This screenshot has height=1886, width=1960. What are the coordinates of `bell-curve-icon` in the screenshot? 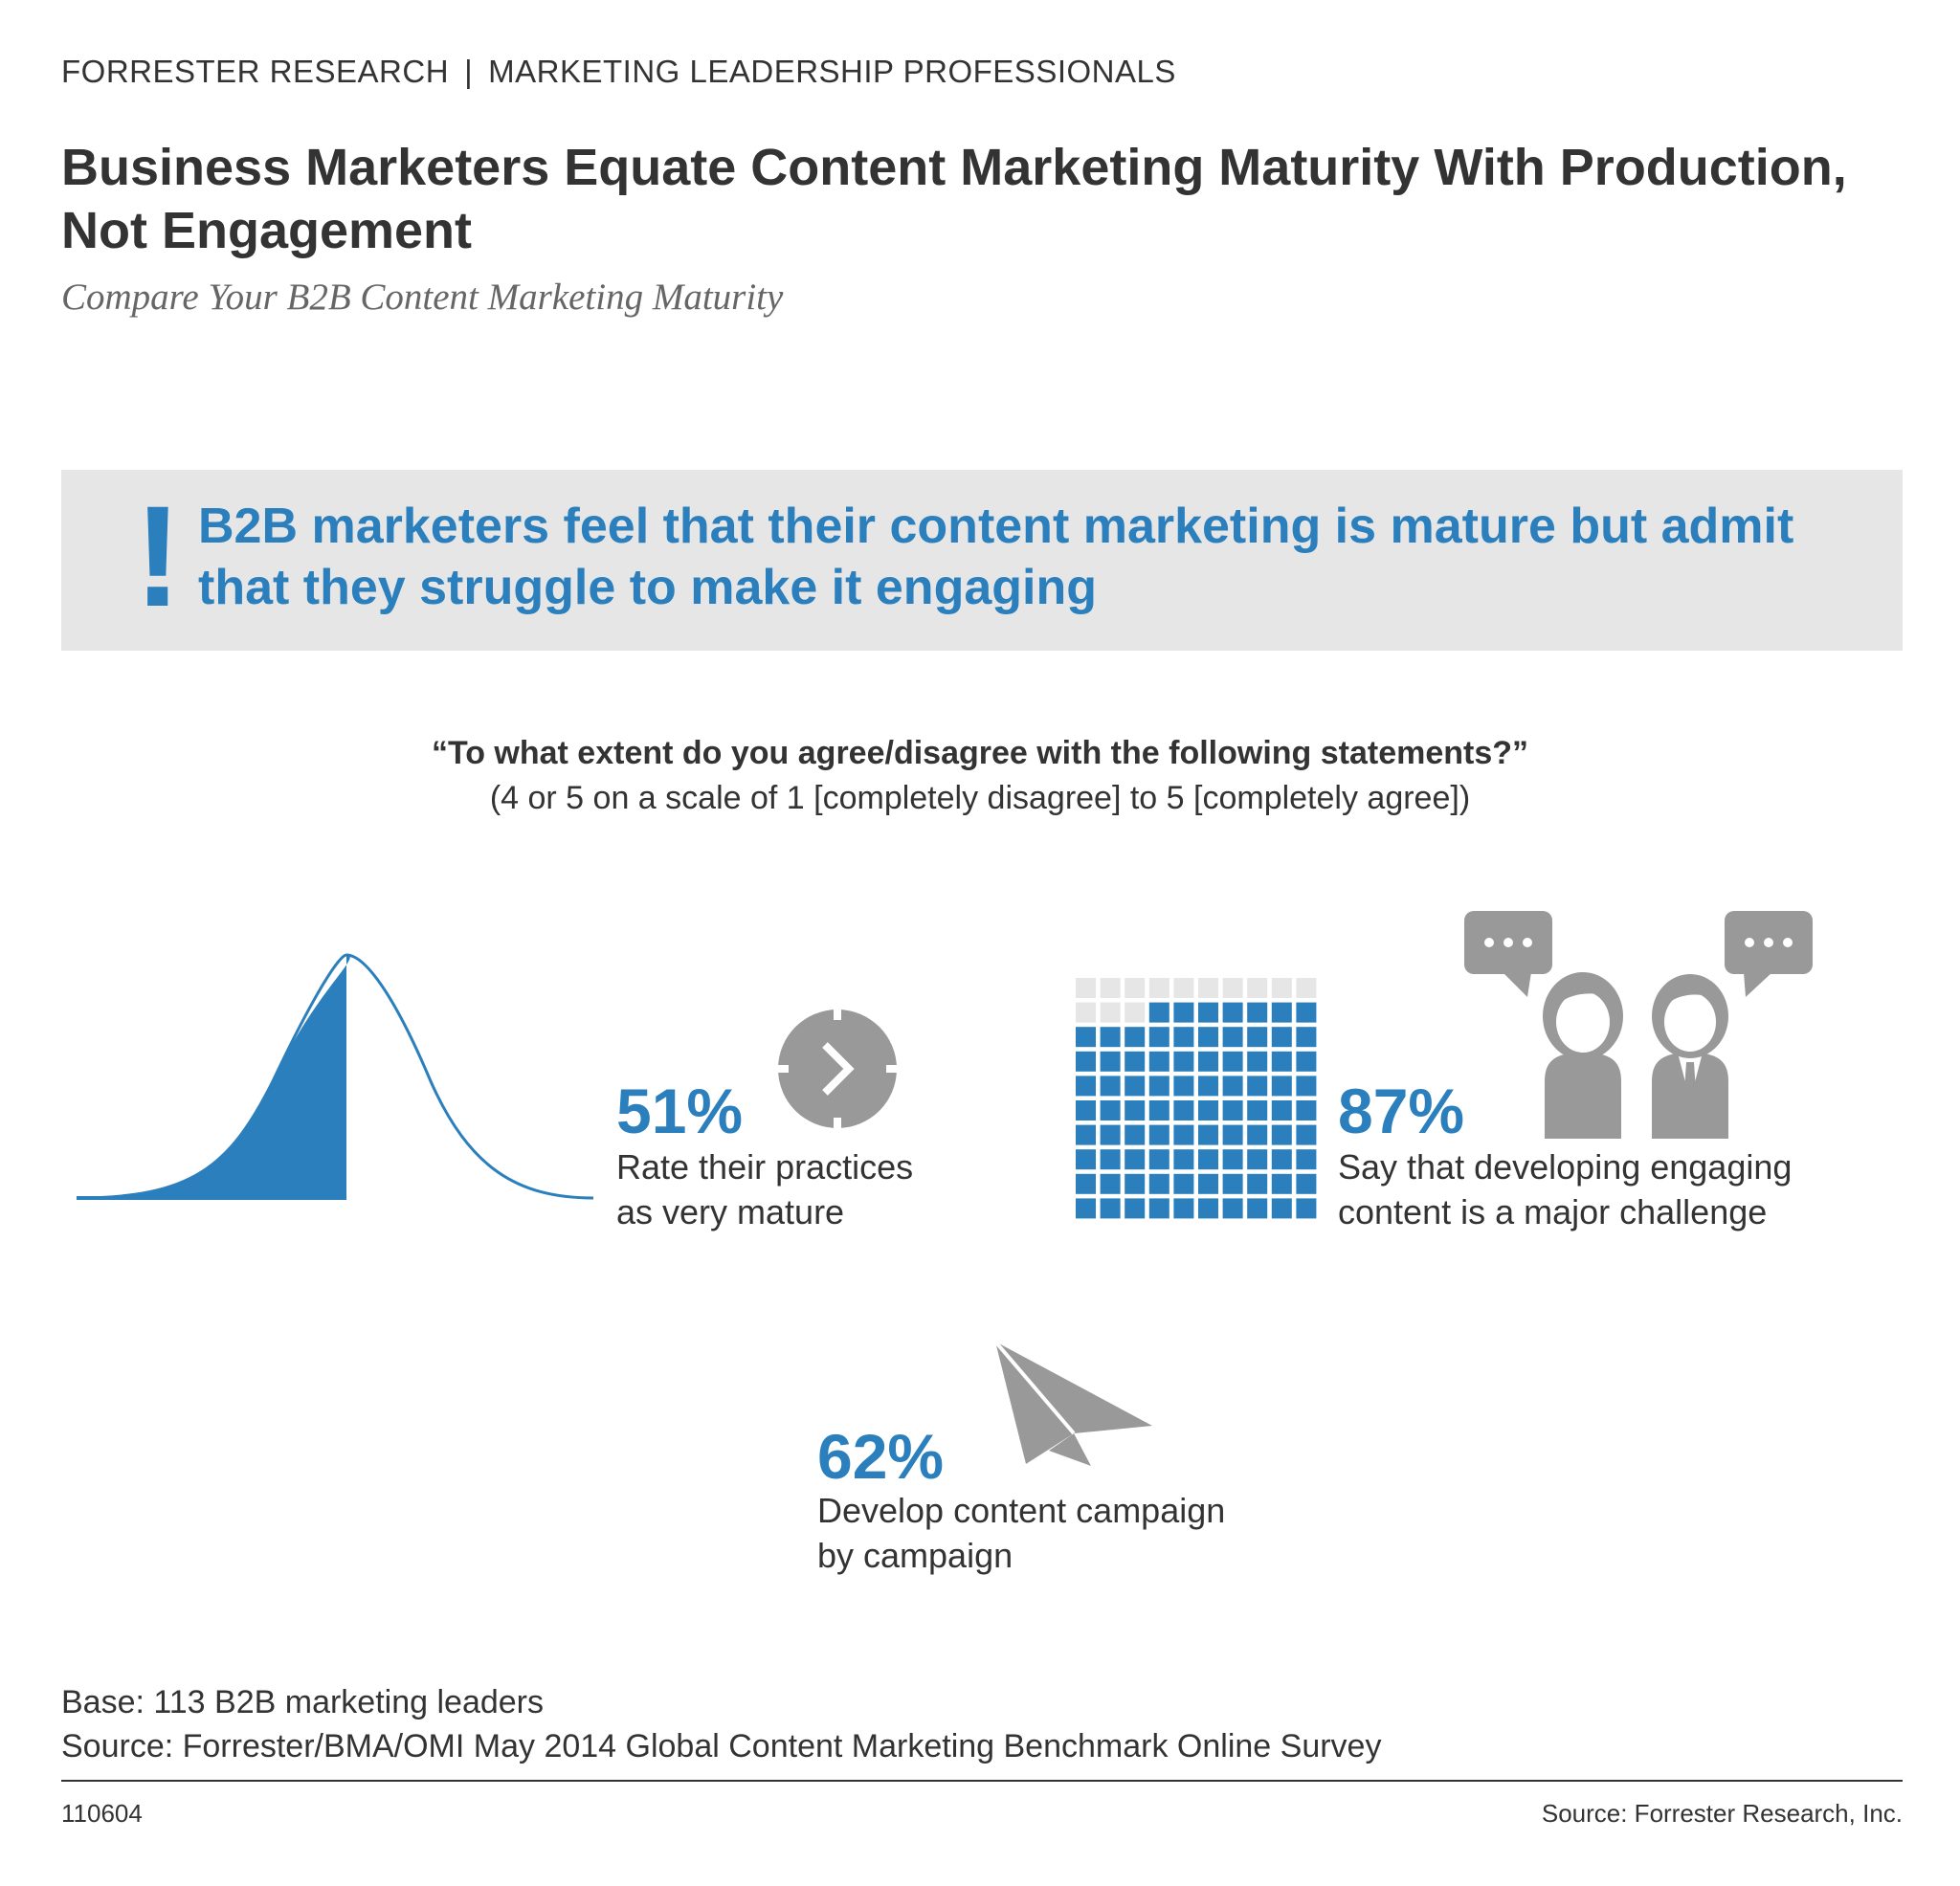 It's located at (335, 1076).